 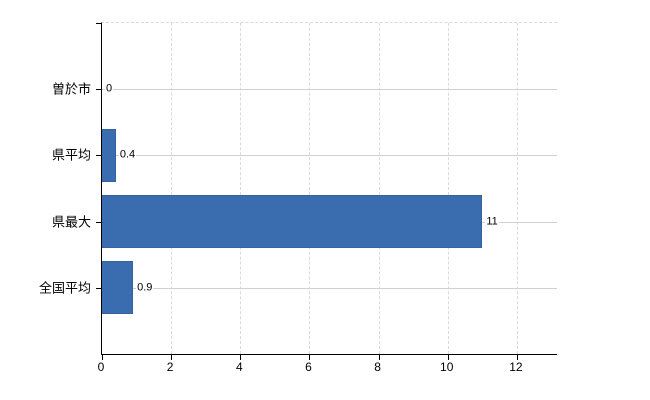 I want to click on bar-value-label: 0.9, so click(x=145, y=288).